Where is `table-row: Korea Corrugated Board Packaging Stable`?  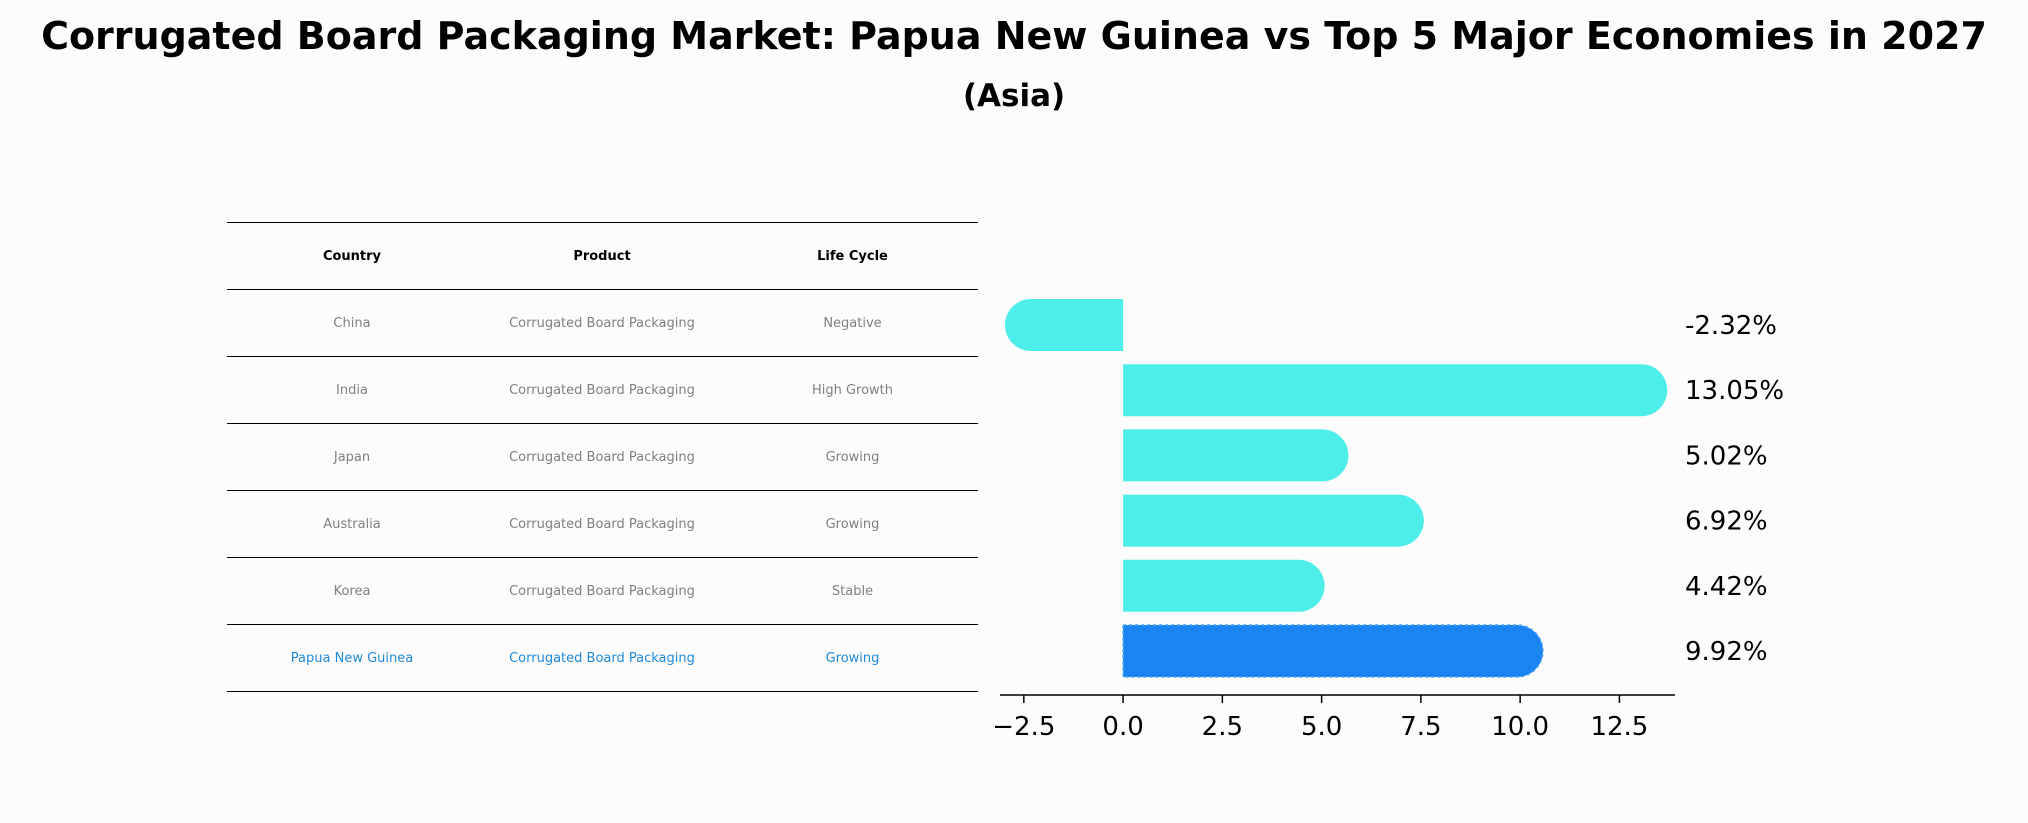
table-row: Korea Corrugated Board Packaging Stable is located at coordinates (602, 590).